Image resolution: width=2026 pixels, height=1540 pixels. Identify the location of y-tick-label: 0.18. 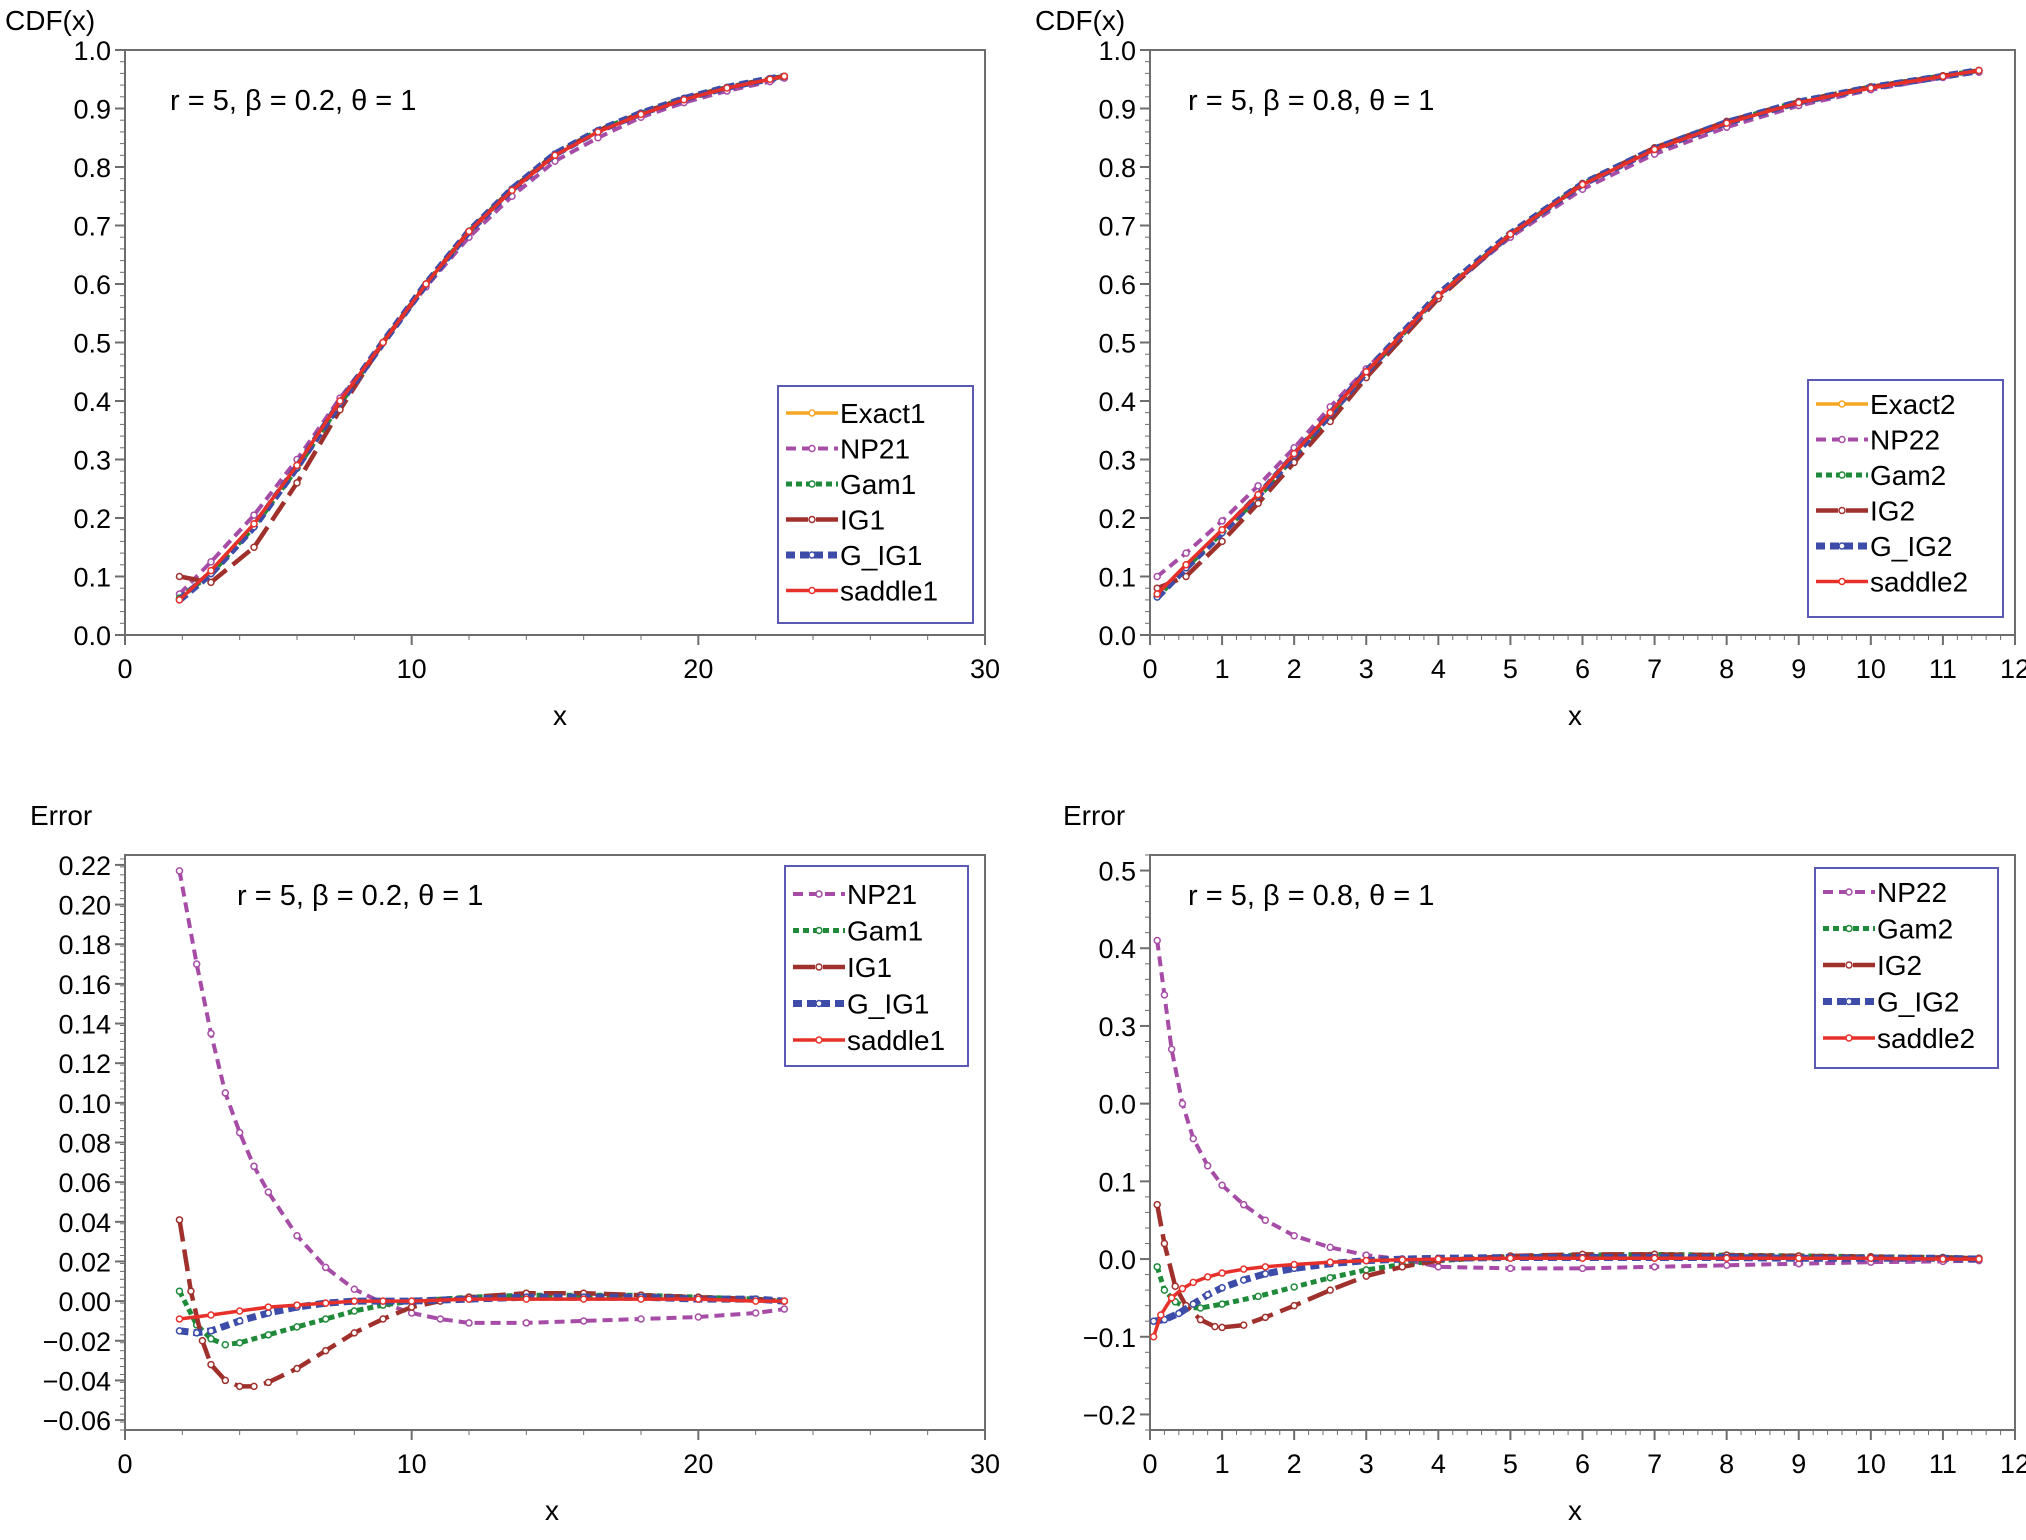
(84, 945).